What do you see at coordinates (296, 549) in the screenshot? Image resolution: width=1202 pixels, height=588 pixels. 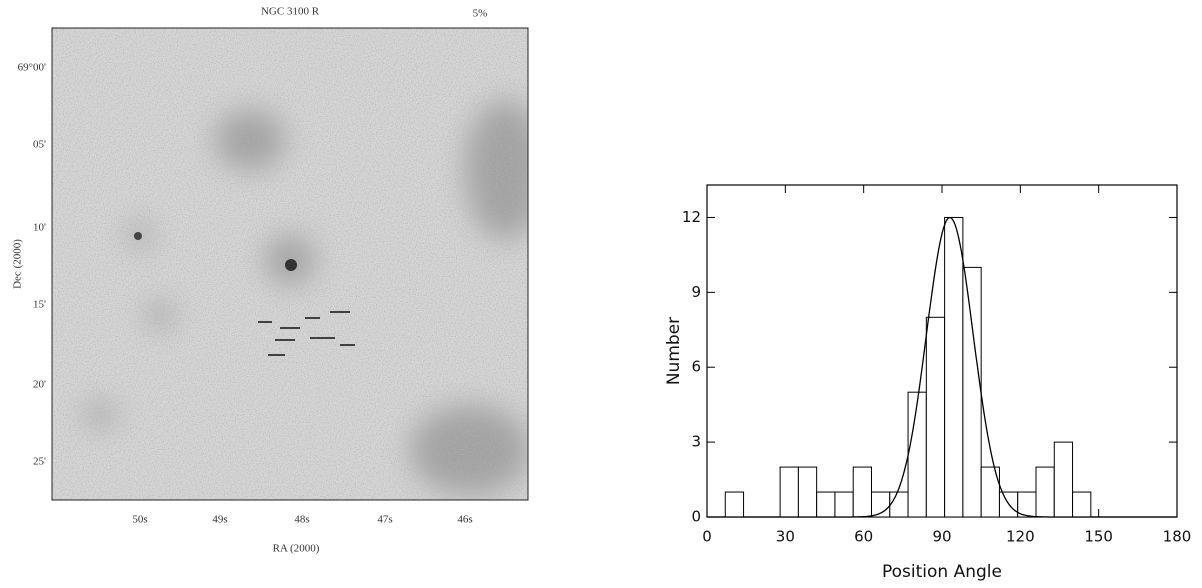 I see `x-axis-label: RA (2000)` at bounding box center [296, 549].